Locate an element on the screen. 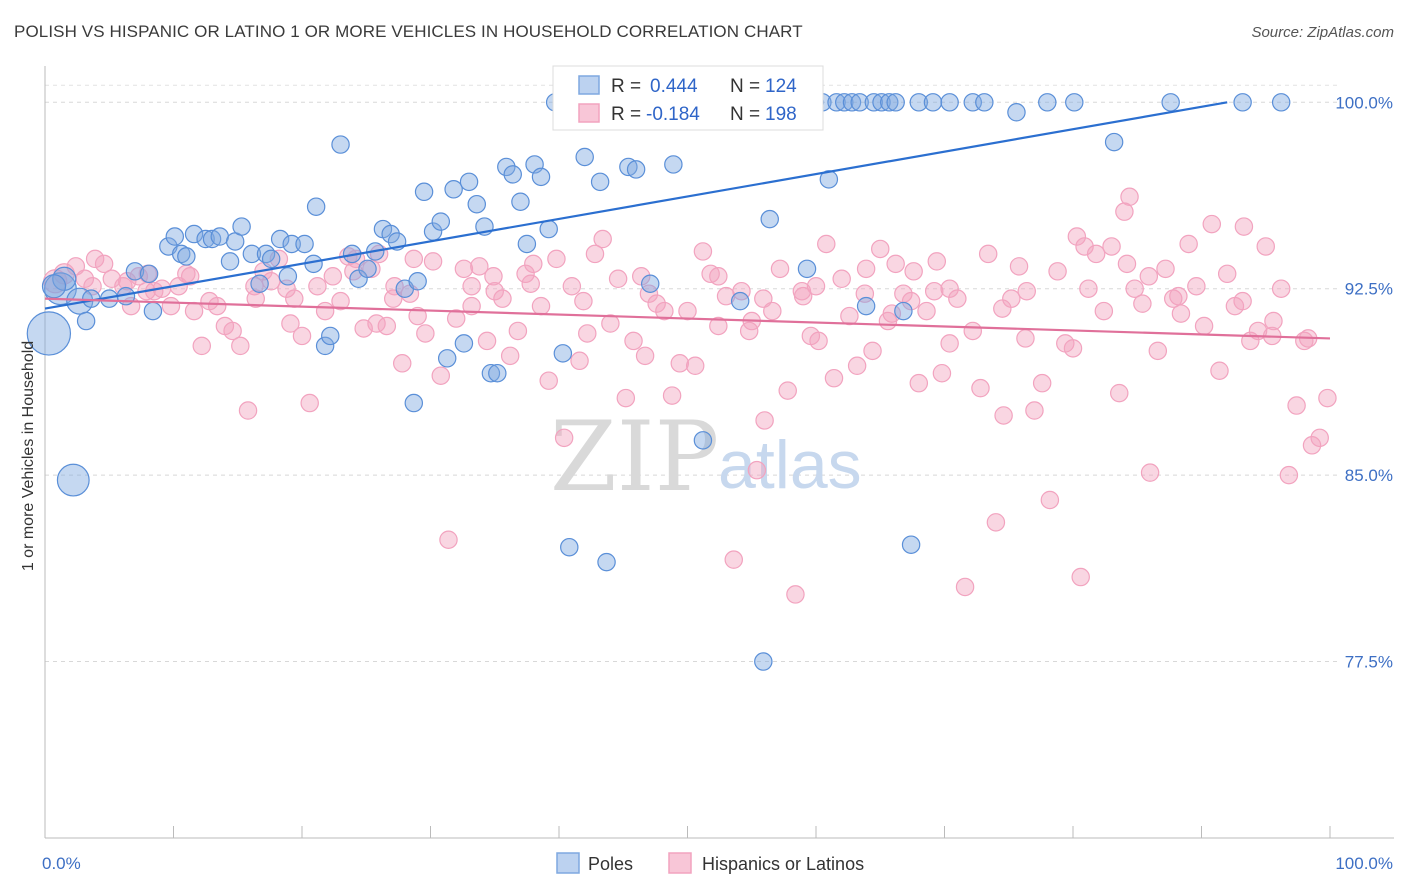 This screenshot has height=892, width=1406. bottom-legend: Poles Hispanics or Latinos is located at coordinates (710, 863).